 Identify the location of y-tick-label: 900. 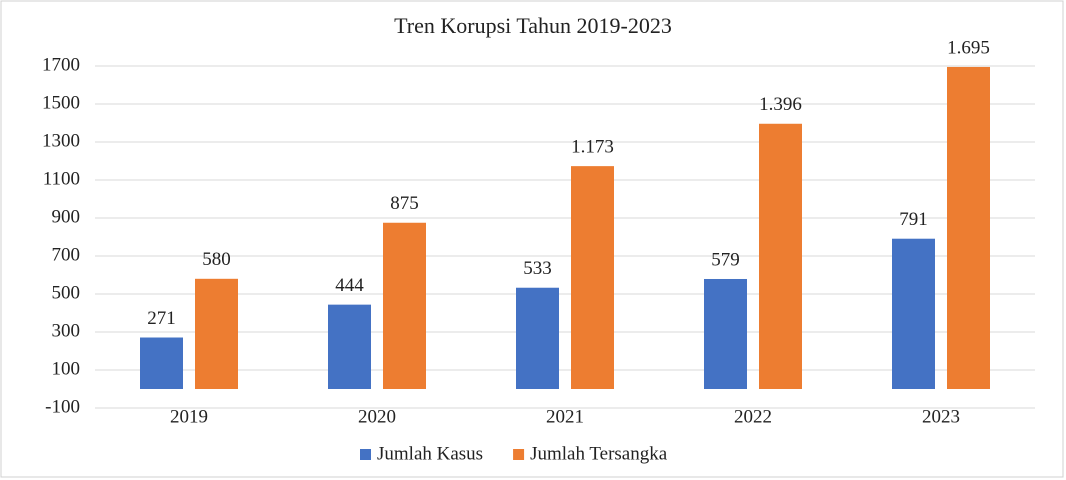
(66, 216).